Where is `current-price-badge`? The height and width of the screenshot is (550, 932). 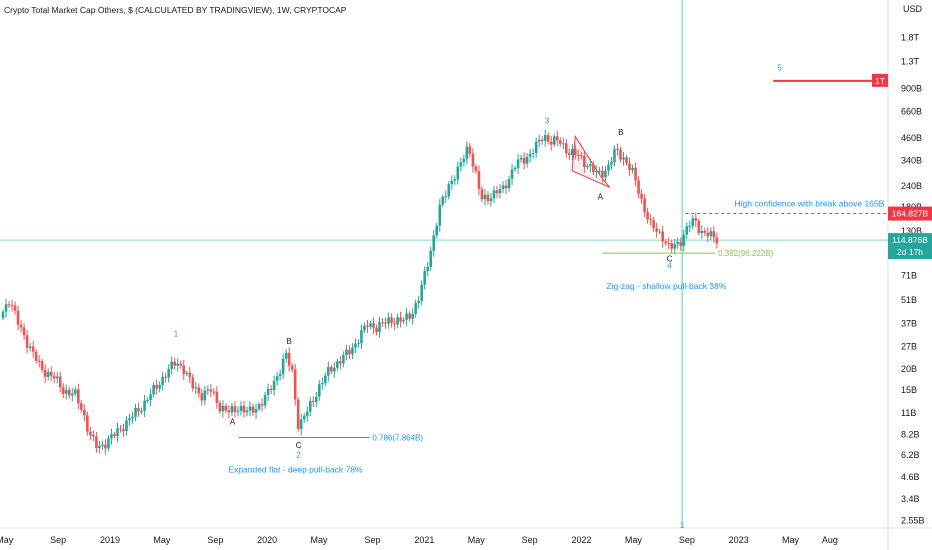 current-price-badge is located at coordinates (910, 246).